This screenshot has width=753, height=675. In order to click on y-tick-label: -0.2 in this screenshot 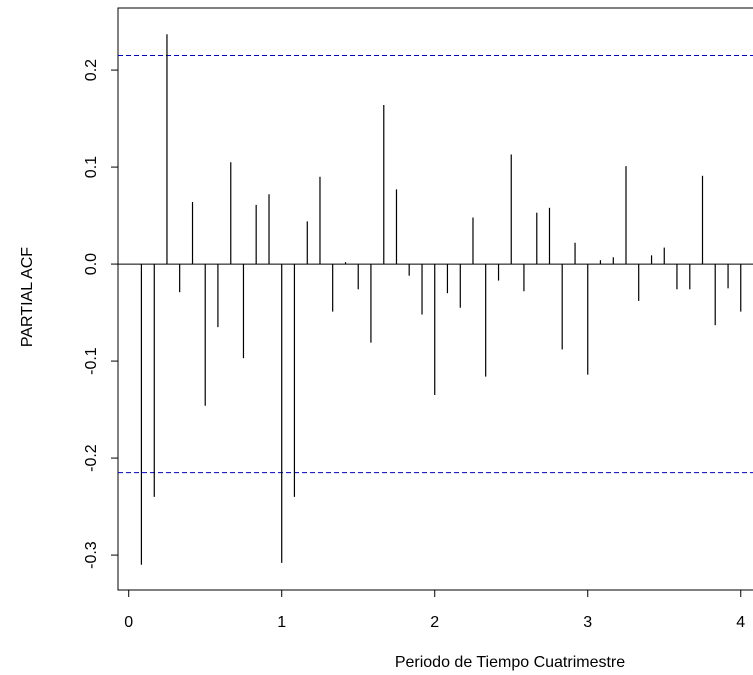, I will do `click(91, 458)`.